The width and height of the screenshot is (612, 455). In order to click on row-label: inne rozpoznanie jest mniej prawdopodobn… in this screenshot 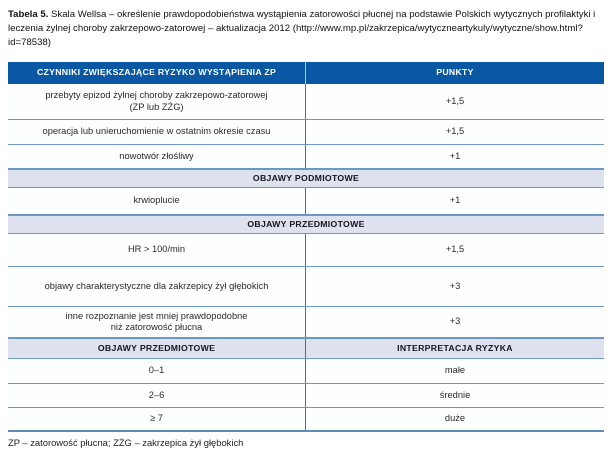, I will do `click(157, 322)`.